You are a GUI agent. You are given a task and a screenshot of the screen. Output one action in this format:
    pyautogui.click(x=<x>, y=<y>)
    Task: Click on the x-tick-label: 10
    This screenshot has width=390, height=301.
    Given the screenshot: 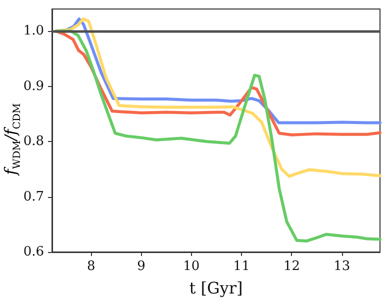 What is the action you would take?
    pyautogui.click(x=191, y=266)
    